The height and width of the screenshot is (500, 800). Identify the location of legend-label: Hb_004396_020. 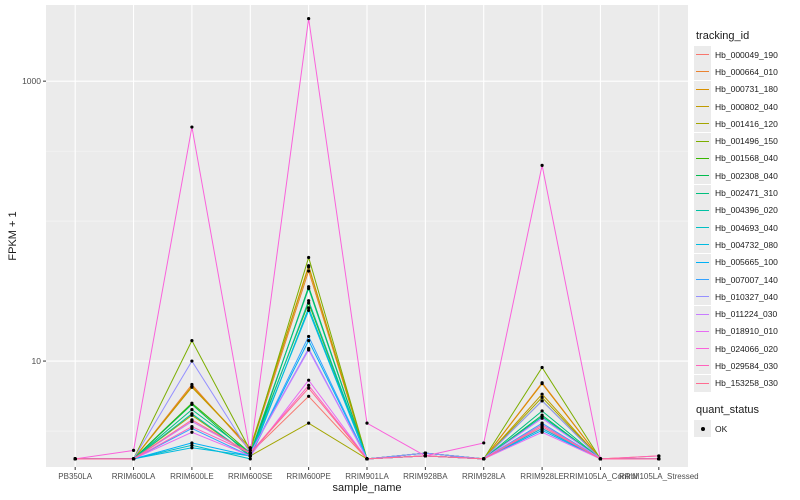
(746, 210).